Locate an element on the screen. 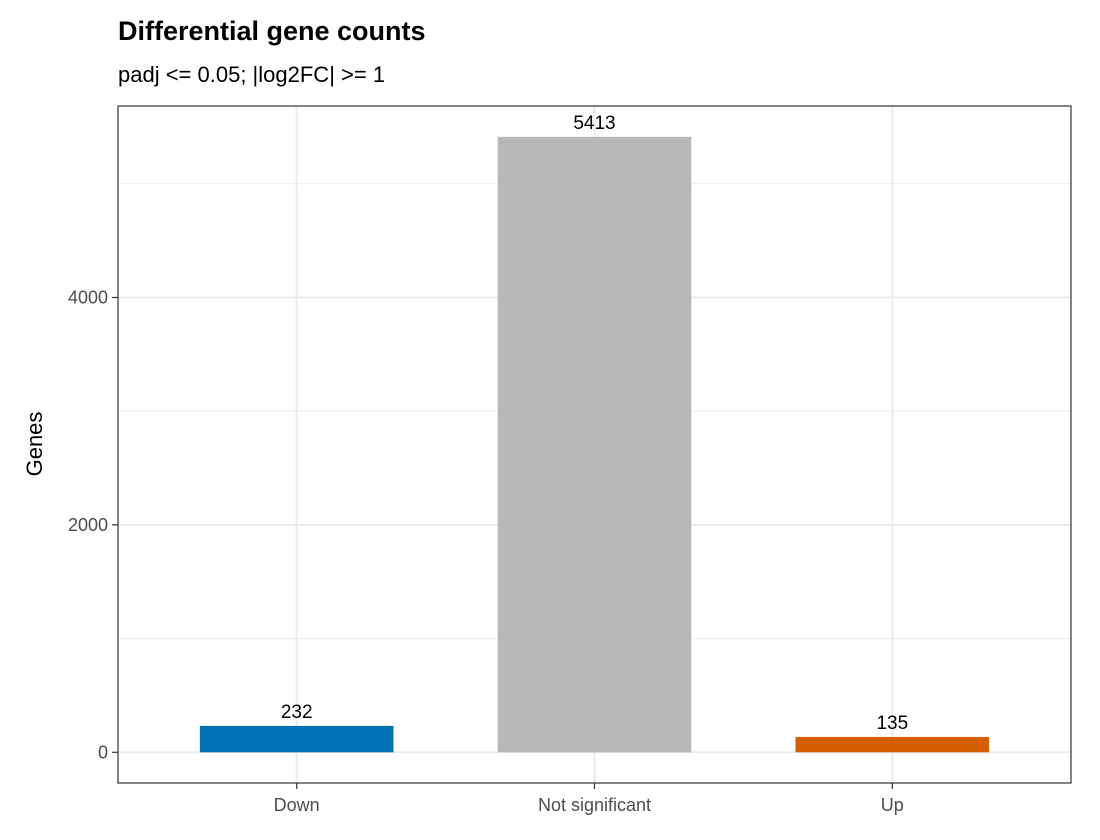 The width and height of the screenshot is (1100, 840). data-label-0: 232 is located at coordinates (297, 712).